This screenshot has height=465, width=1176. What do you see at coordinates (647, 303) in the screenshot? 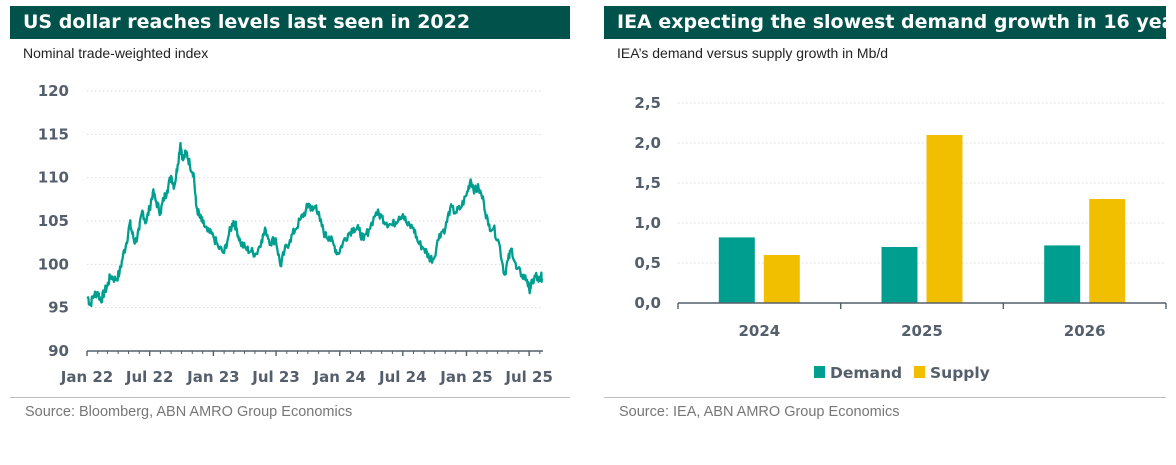
I see `y-tick-label: 0,0` at bounding box center [647, 303].